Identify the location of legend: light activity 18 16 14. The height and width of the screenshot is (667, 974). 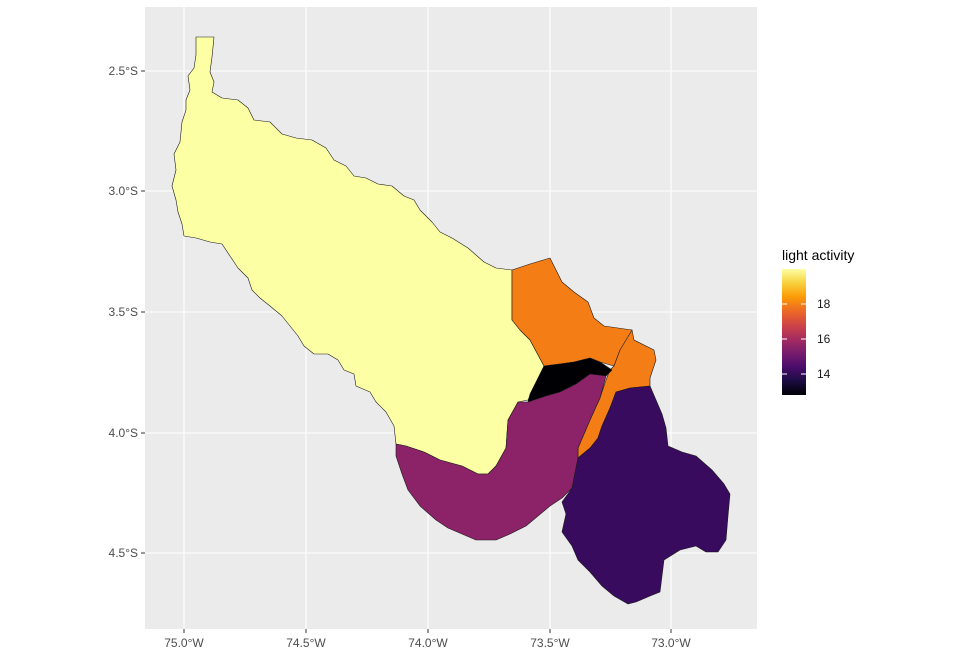
(818, 321).